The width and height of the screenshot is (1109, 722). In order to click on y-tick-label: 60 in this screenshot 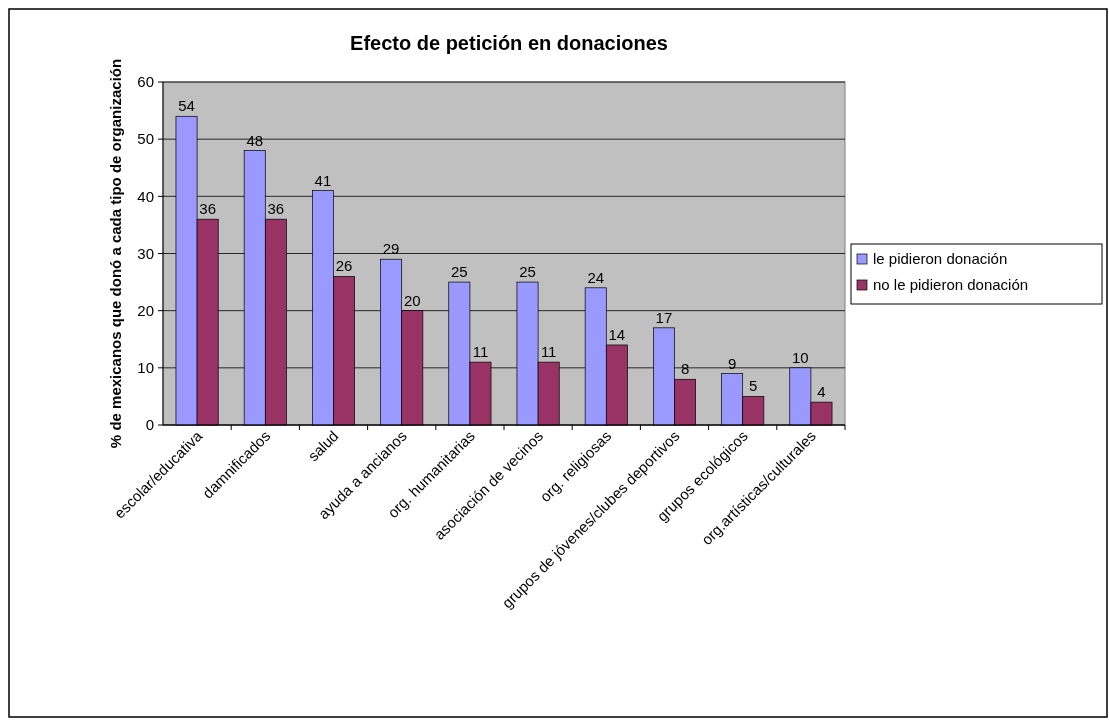, I will do `click(145, 82)`.